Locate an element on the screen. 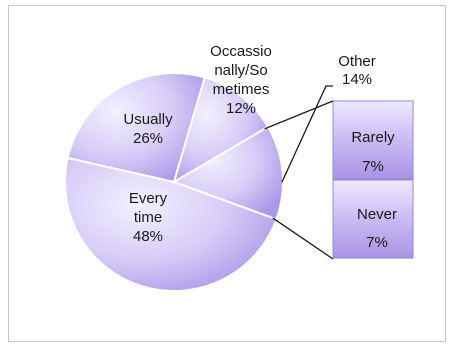  connector-lines is located at coordinates (299, 172).